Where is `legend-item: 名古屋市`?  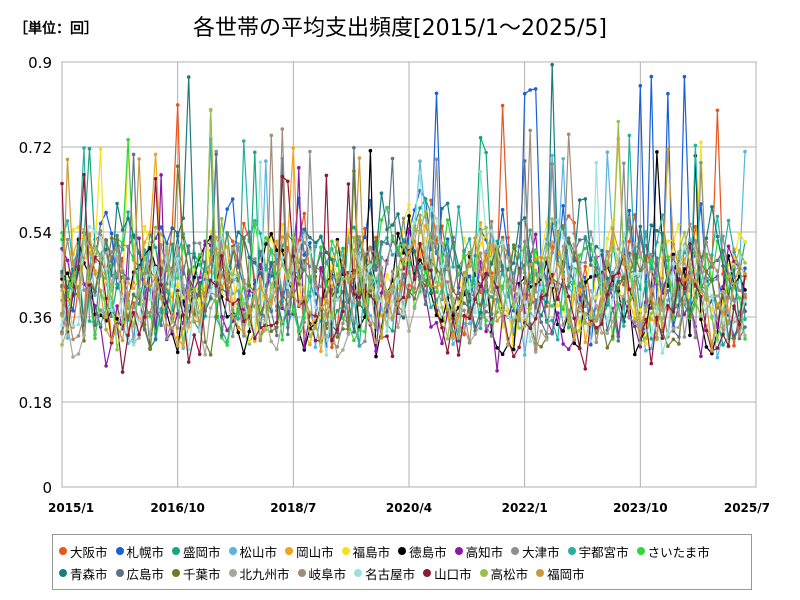
legend-item: 名古屋市 is located at coordinates (384, 573).